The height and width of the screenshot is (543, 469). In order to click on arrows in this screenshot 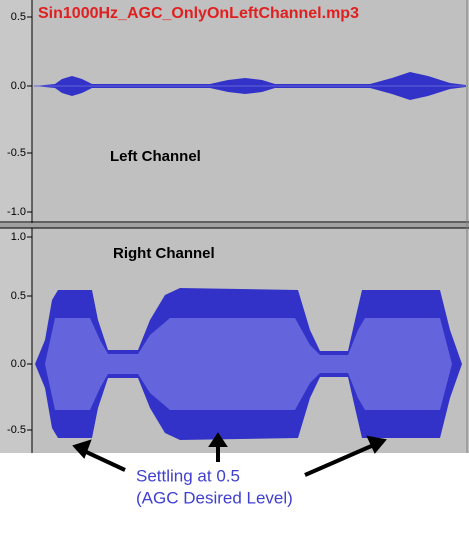, I will do `click(229, 454)`.